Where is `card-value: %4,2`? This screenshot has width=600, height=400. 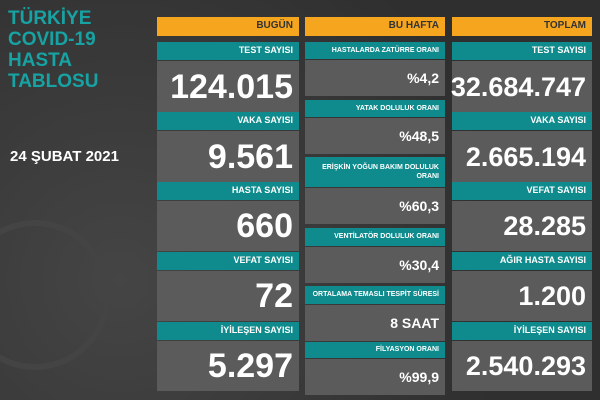
card-value: %4,2 is located at coordinates (375, 78).